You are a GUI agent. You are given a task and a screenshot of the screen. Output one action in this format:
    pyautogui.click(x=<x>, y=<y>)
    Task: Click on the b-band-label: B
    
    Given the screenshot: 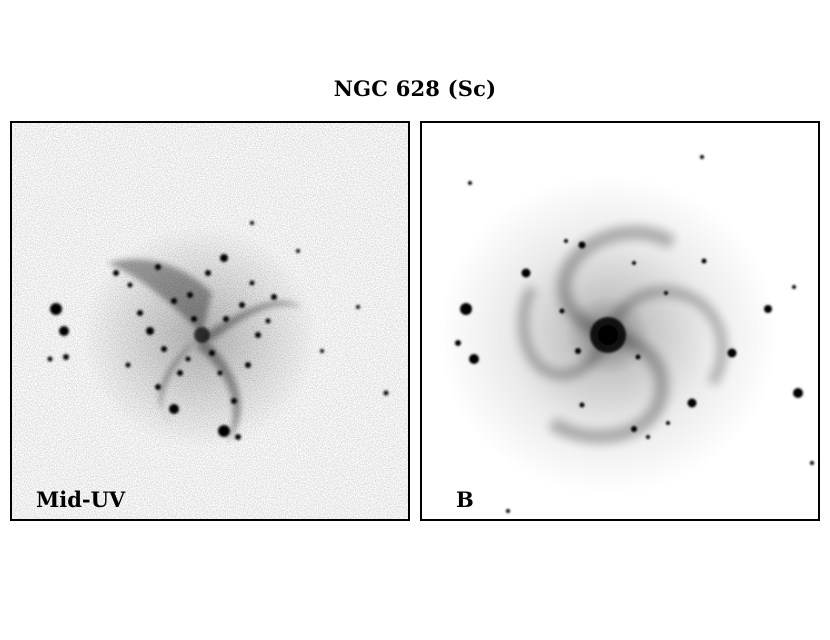 What is the action you would take?
    pyautogui.click(x=465, y=499)
    